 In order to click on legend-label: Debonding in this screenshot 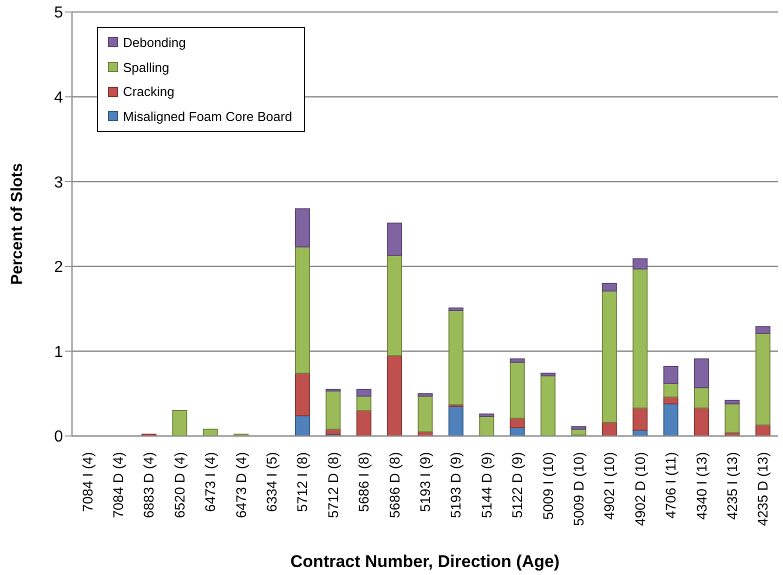, I will do `click(154, 42)`.